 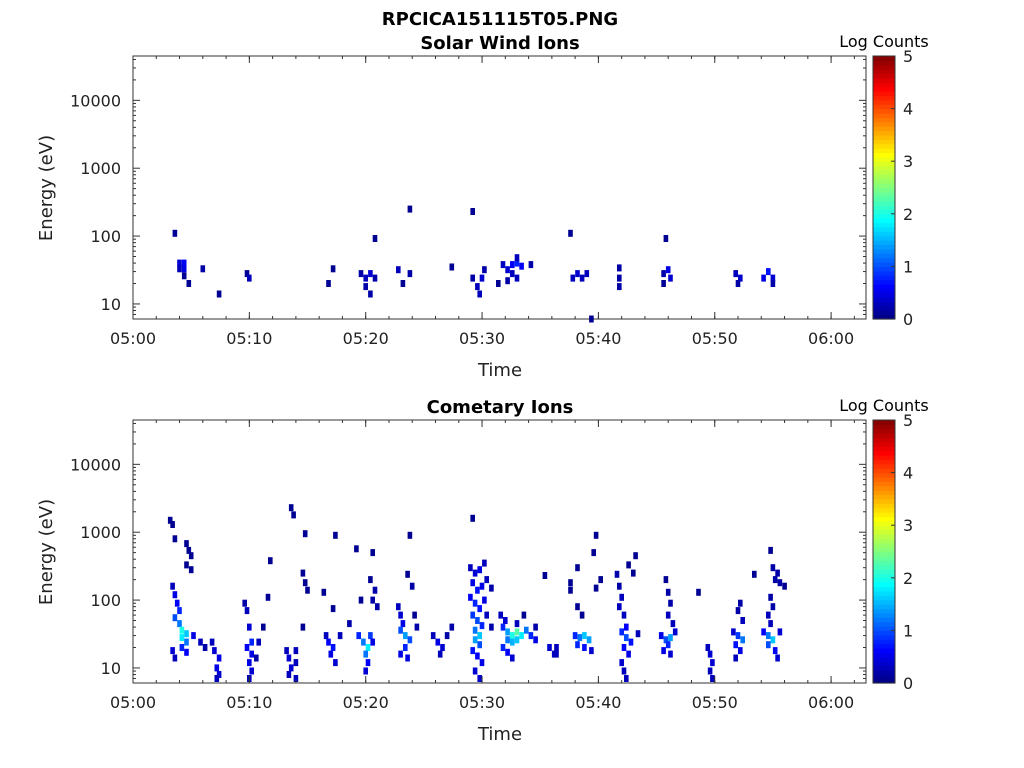 I want to click on colorbar-tick-label: 2, so click(x=908, y=214).